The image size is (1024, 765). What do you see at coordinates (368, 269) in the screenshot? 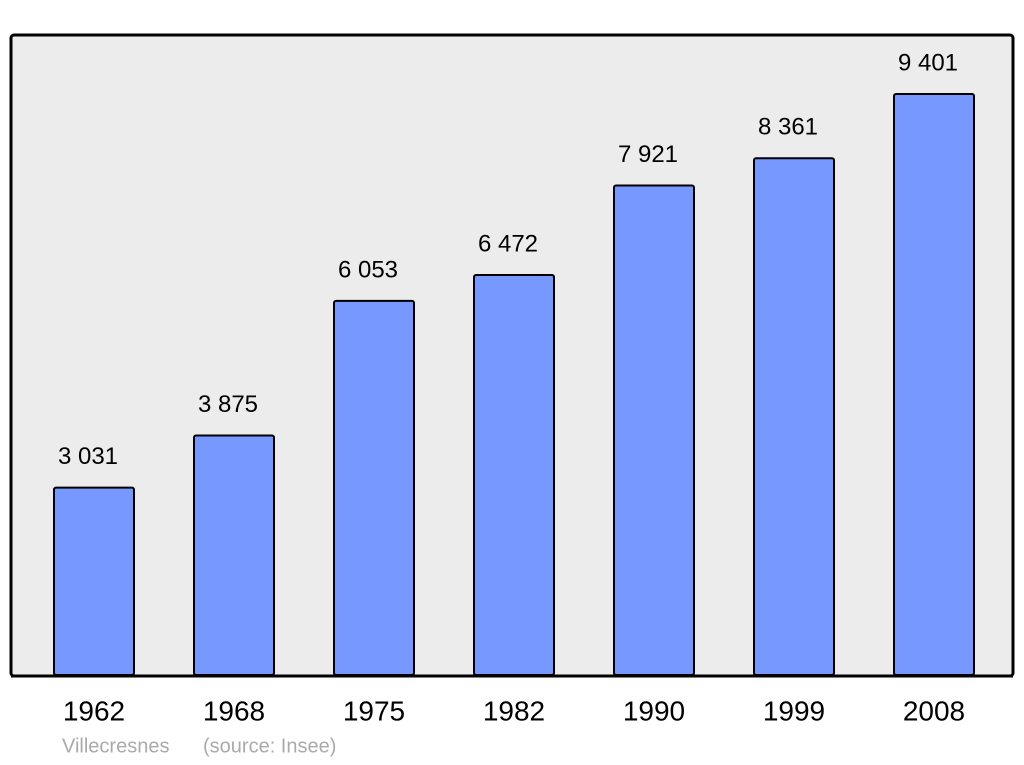
I see `value-label: 6 053` at bounding box center [368, 269].